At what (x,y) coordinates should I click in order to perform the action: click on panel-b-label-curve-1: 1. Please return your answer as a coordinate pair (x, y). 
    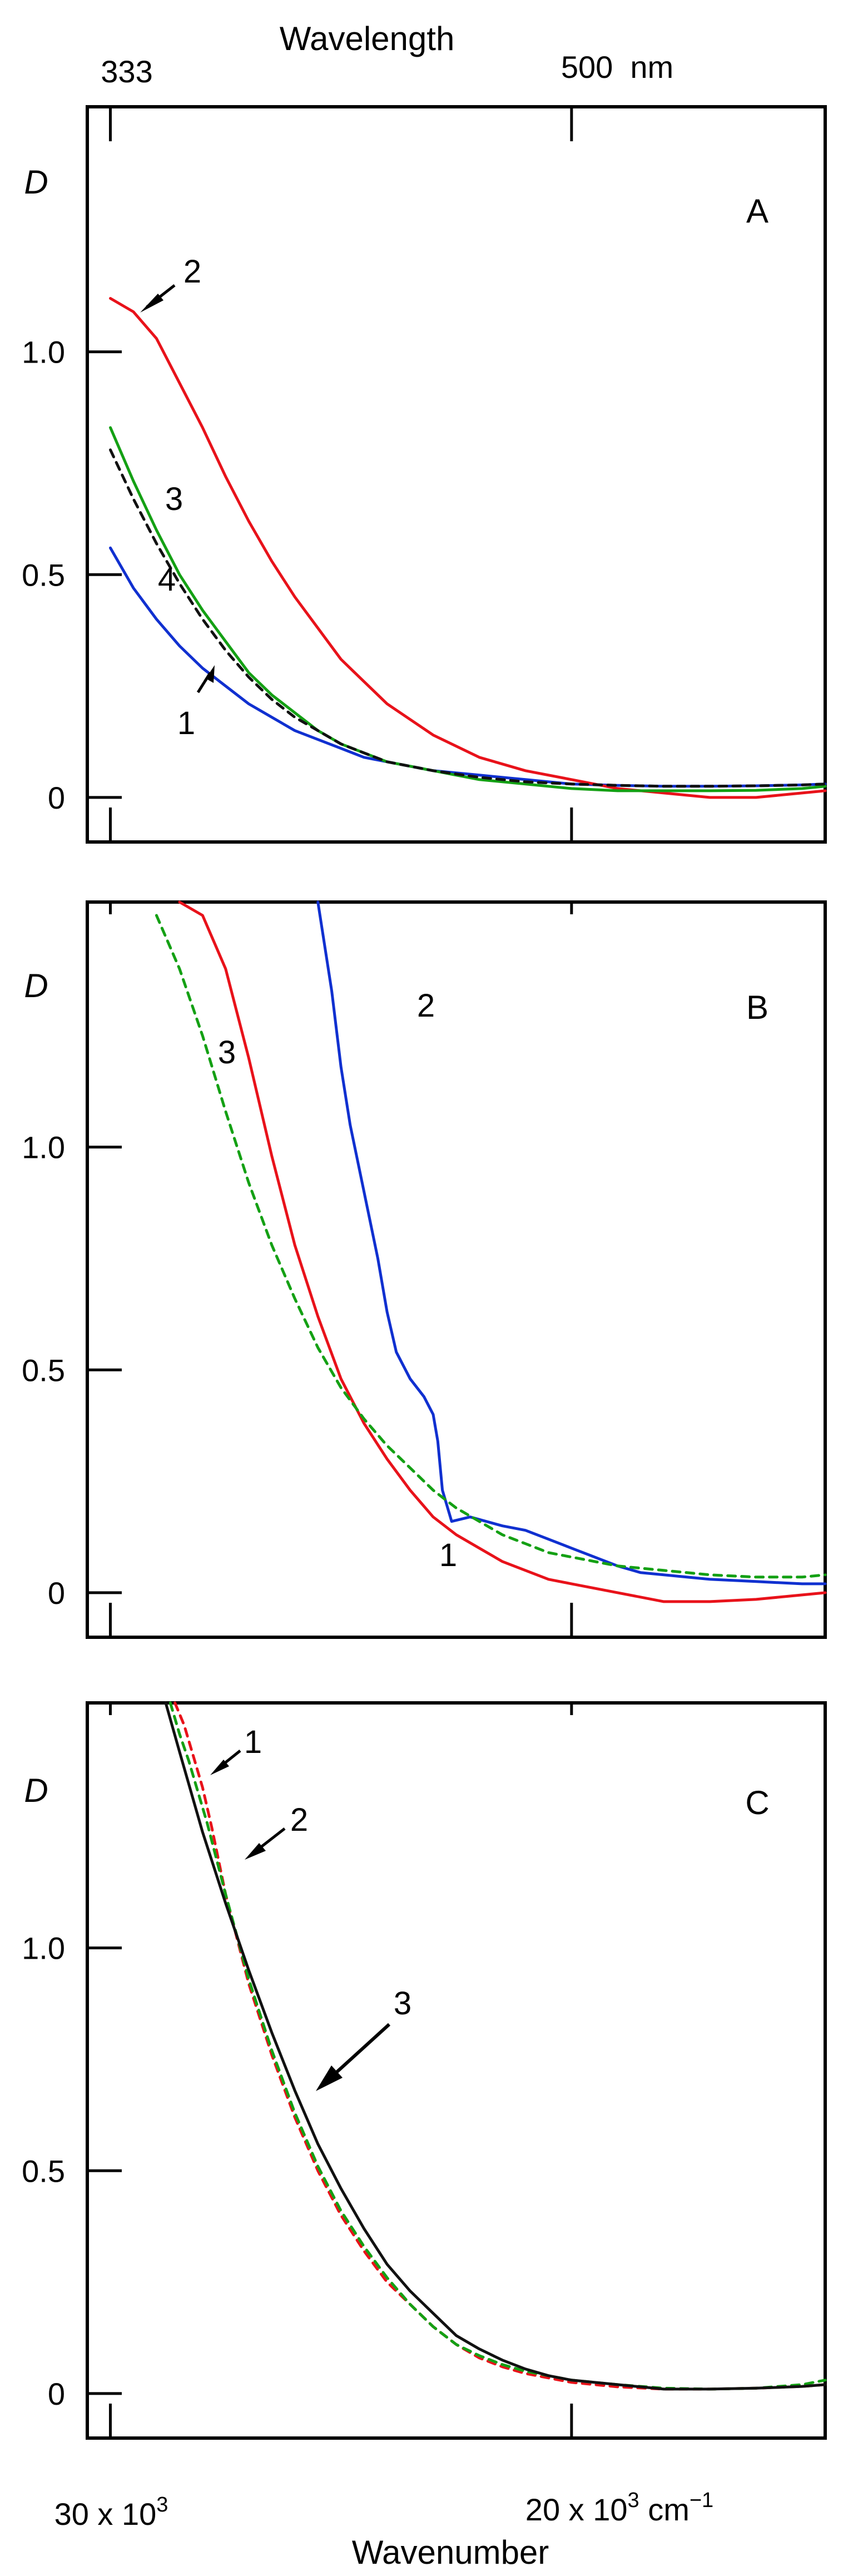
    Looking at the image, I should click on (448, 1555).